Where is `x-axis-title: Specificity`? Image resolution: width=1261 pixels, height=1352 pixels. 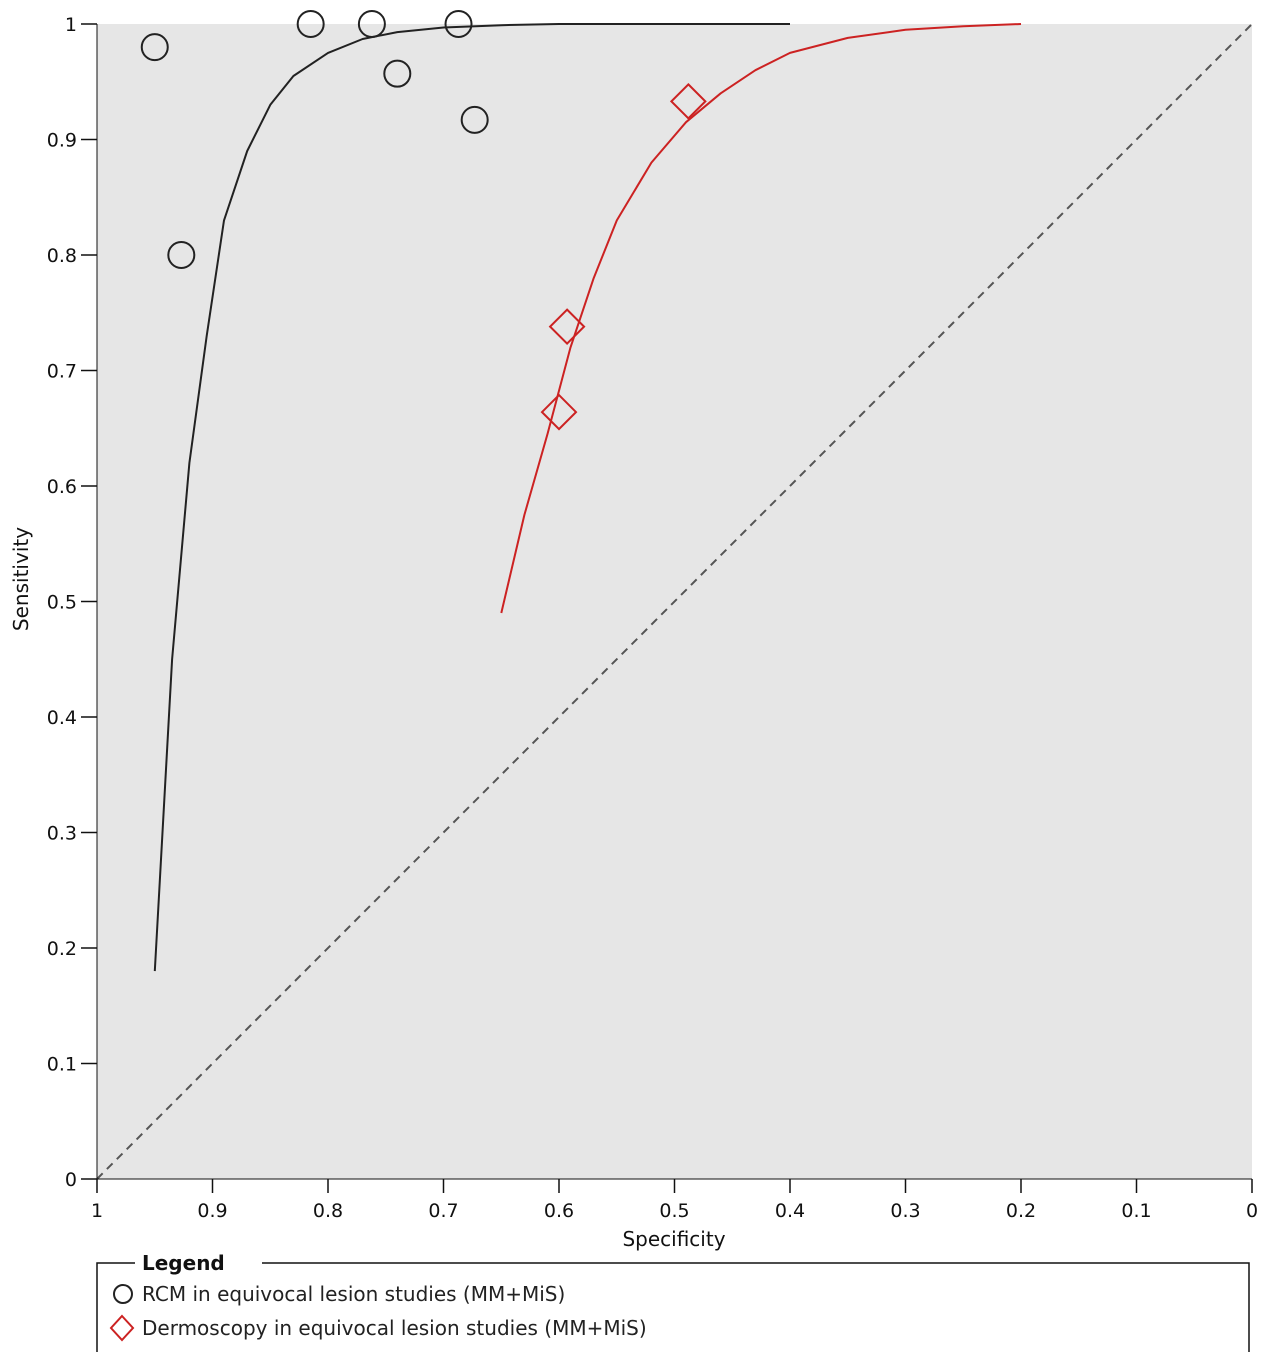
x-axis-title: Specificity is located at coordinates (673, 1239).